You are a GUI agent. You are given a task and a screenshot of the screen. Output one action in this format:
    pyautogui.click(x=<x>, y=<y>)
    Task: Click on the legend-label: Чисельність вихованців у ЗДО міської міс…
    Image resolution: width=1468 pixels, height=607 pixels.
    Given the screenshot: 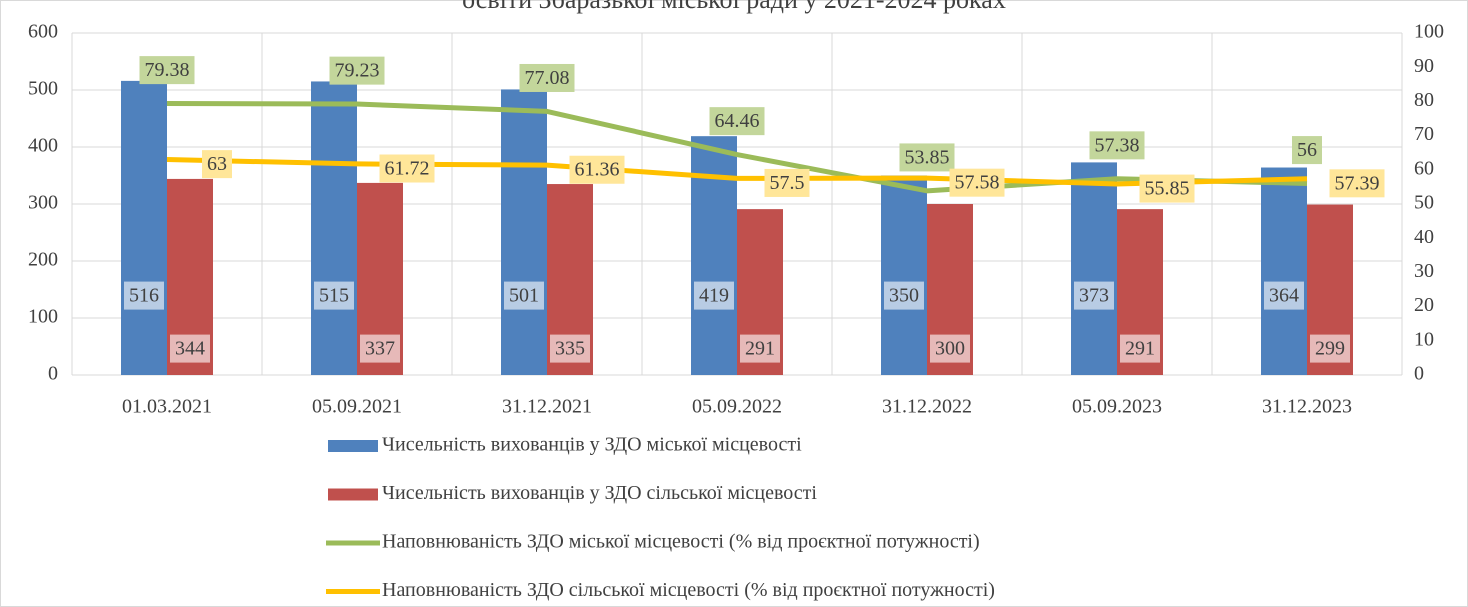 What is the action you would take?
    pyautogui.click(x=592, y=445)
    